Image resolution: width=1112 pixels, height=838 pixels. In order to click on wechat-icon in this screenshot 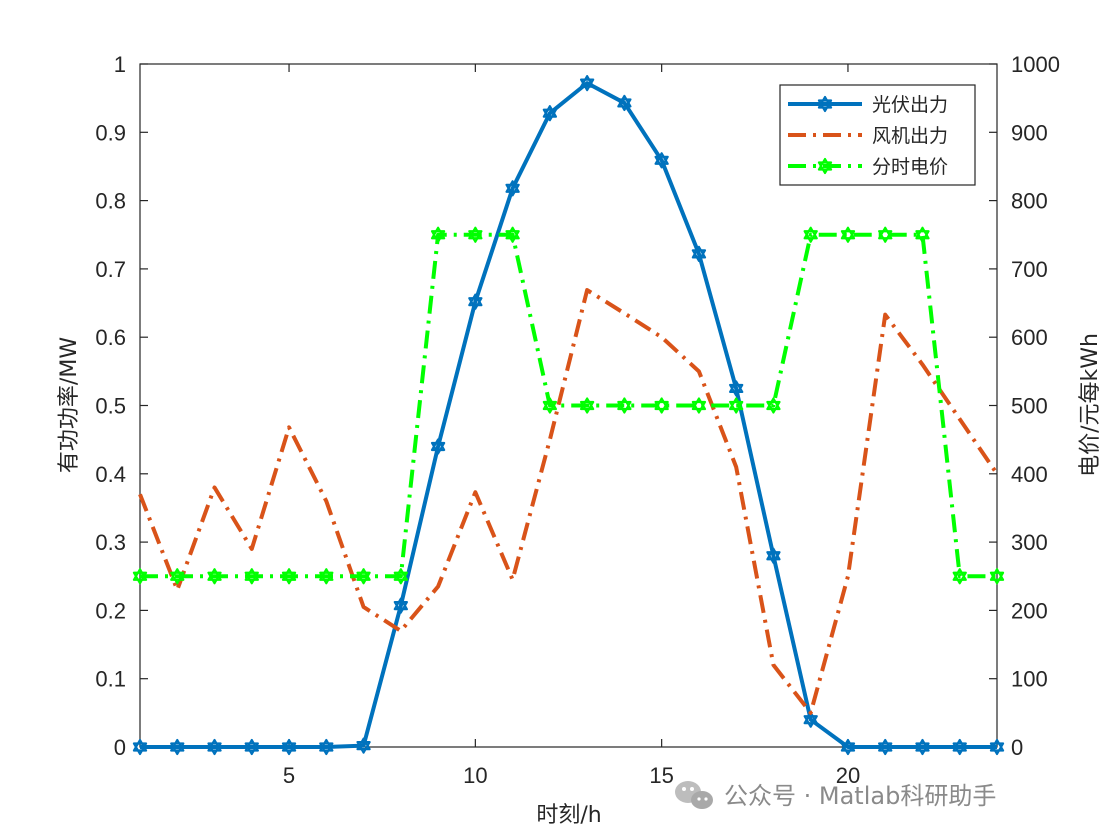, I will do `click(694, 795)`.